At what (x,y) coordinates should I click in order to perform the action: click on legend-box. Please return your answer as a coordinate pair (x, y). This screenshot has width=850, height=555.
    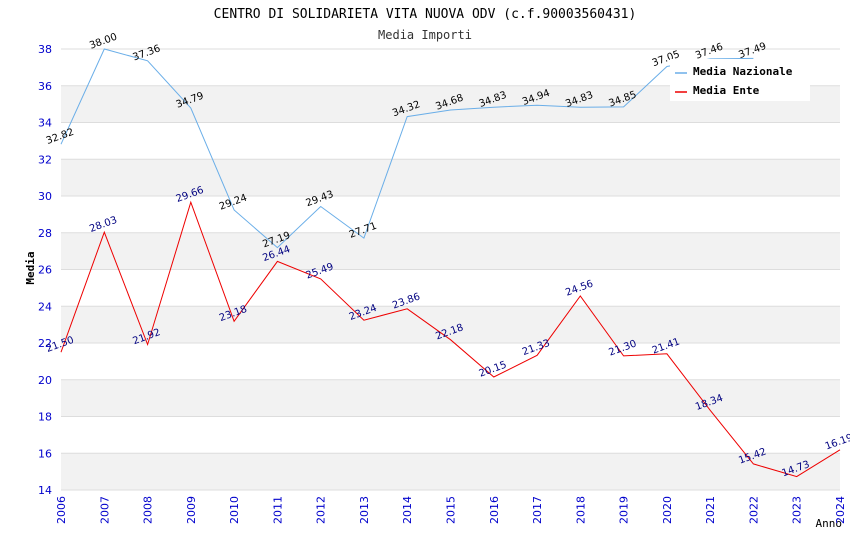
    Looking at the image, I should click on (740, 80).